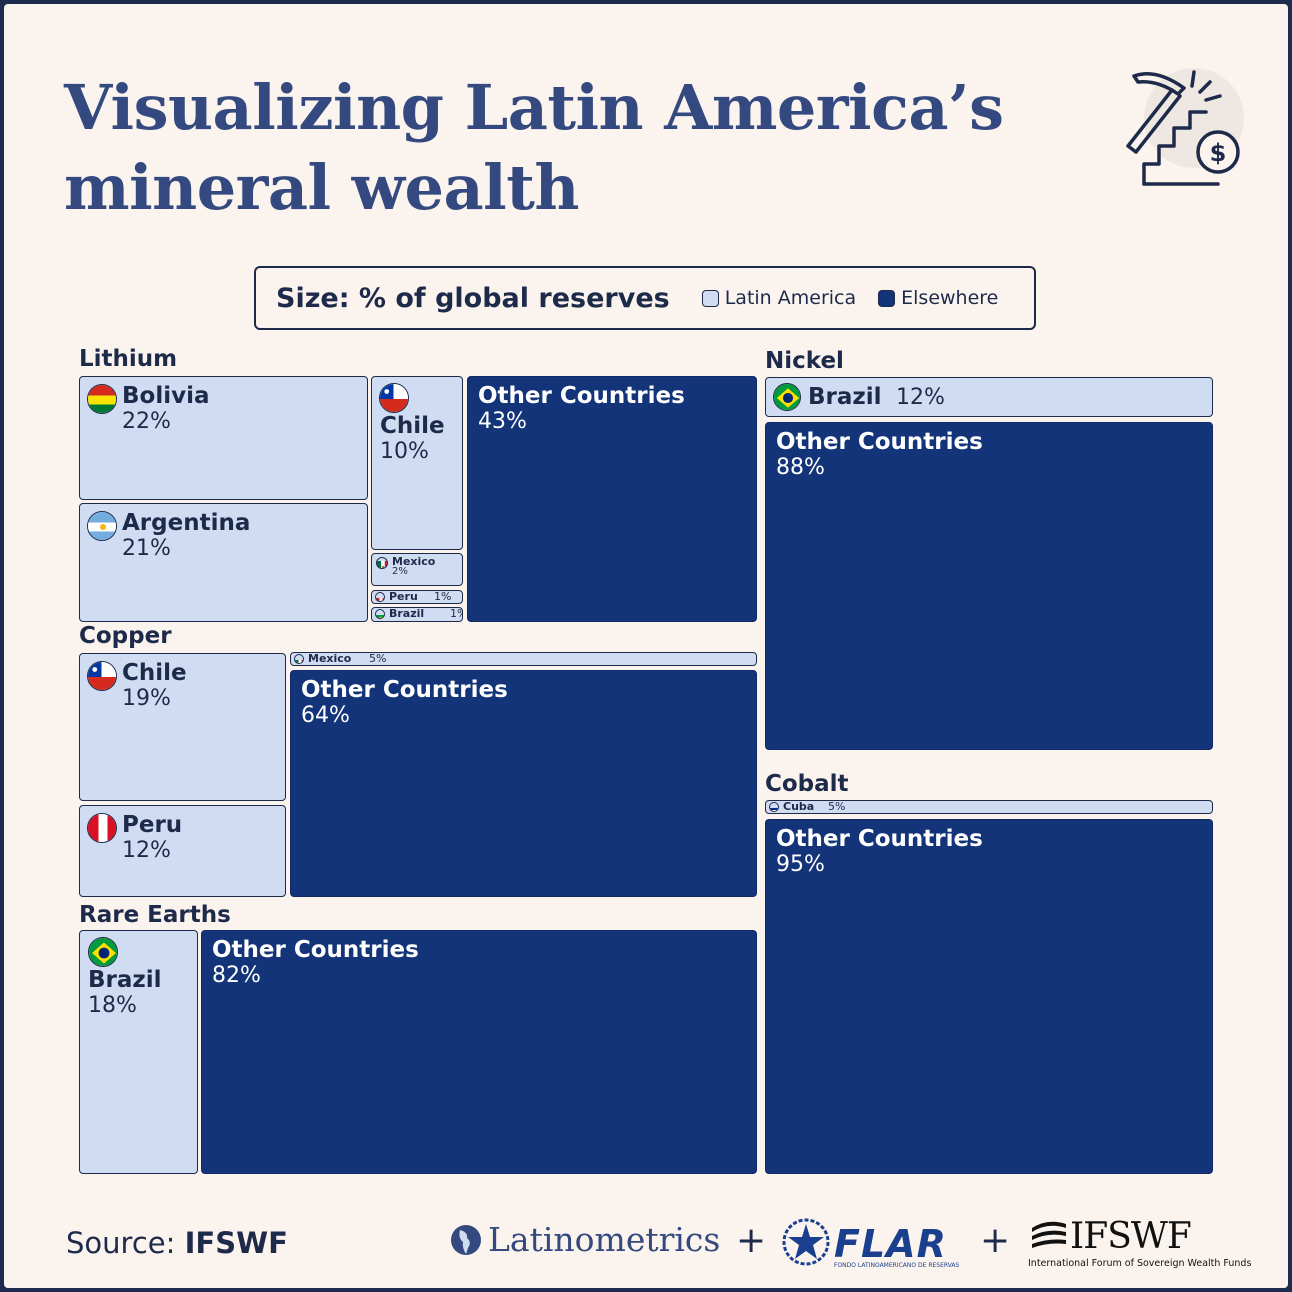  I want to click on legend-item-latin-america: Latin America, so click(779, 298).